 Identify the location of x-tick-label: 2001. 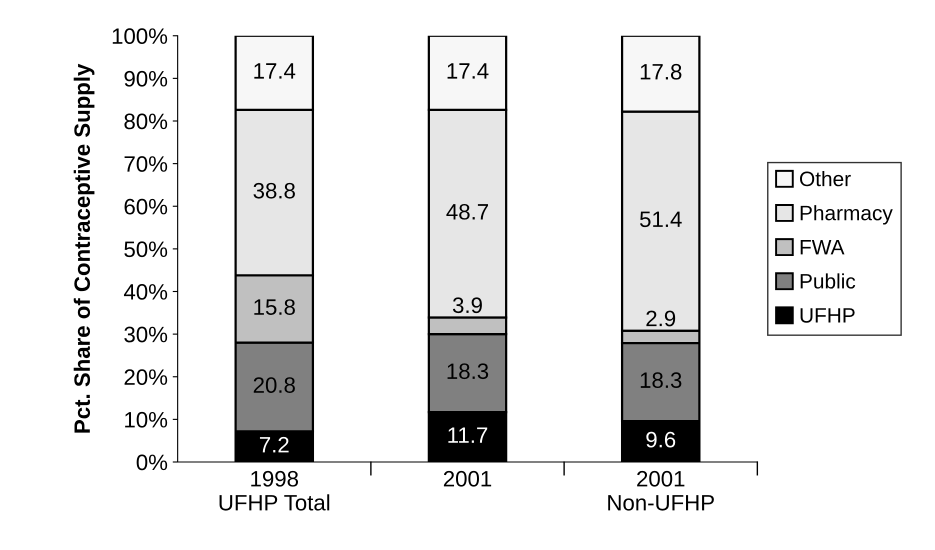
(468, 478).